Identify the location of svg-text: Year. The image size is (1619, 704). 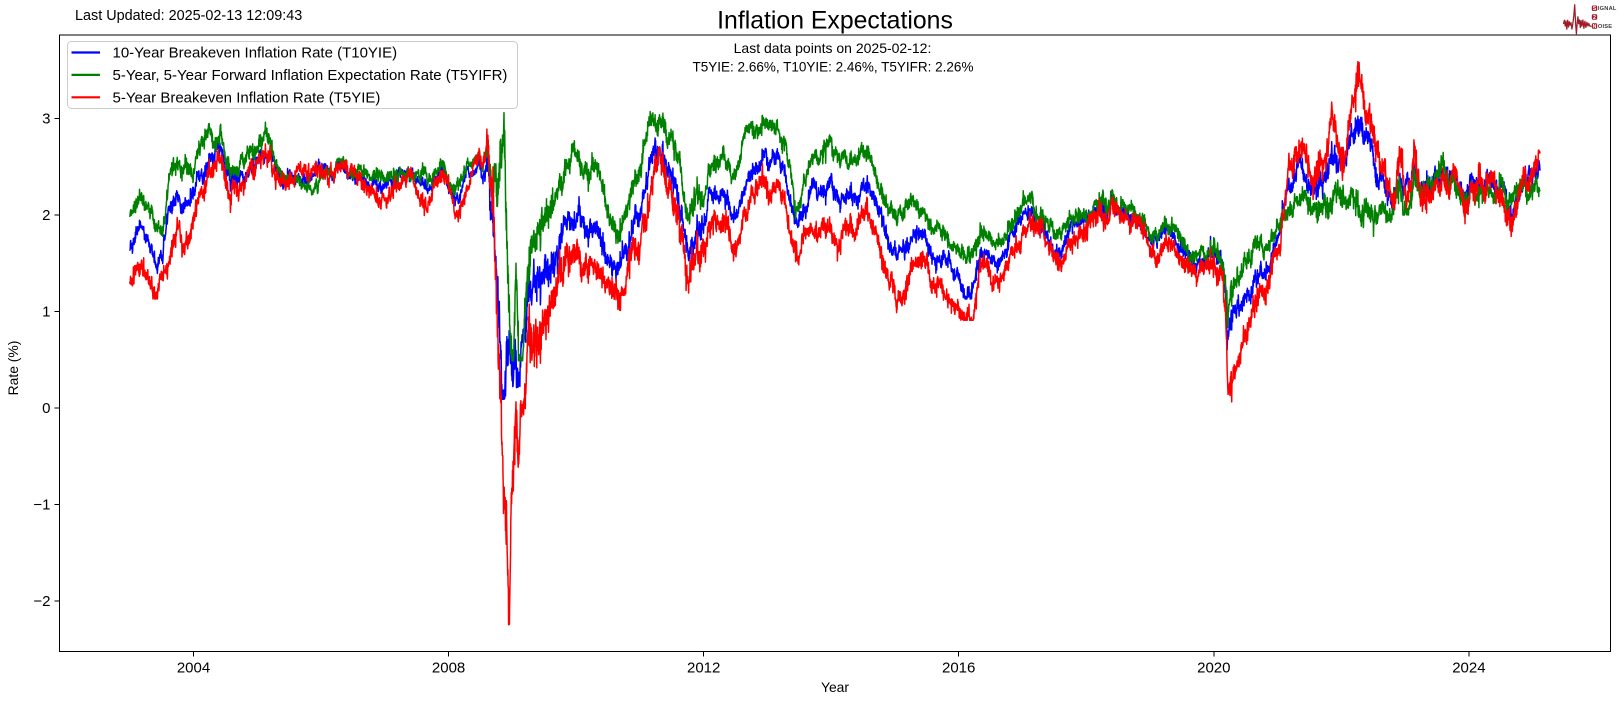
(835, 687).